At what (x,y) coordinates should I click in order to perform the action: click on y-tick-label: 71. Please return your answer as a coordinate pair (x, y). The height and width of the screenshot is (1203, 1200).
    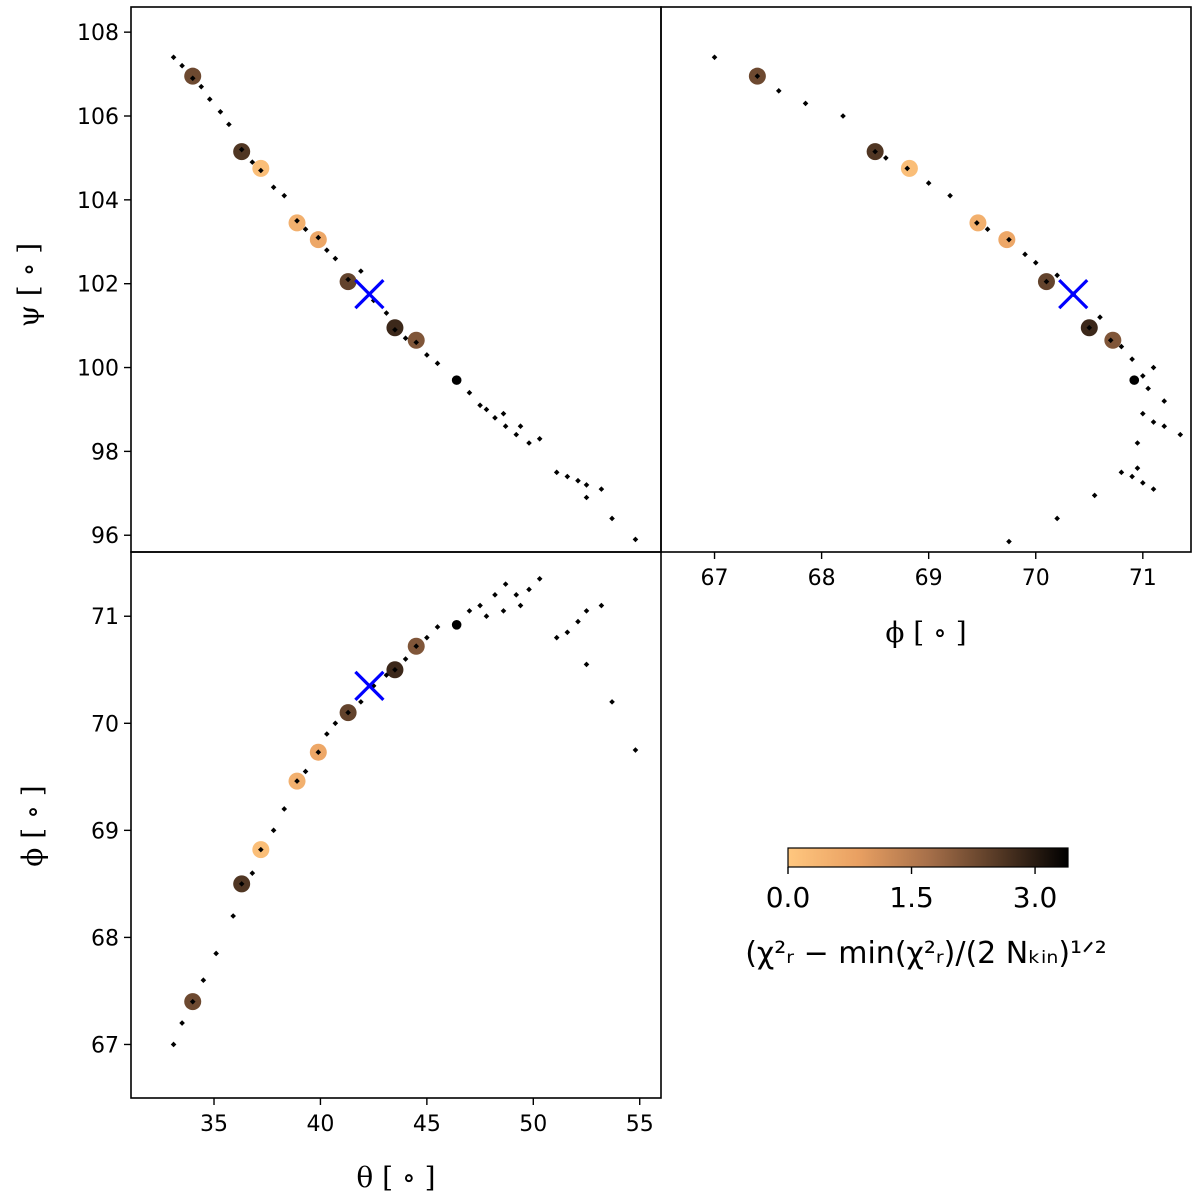
    Looking at the image, I should click on (105, 617).